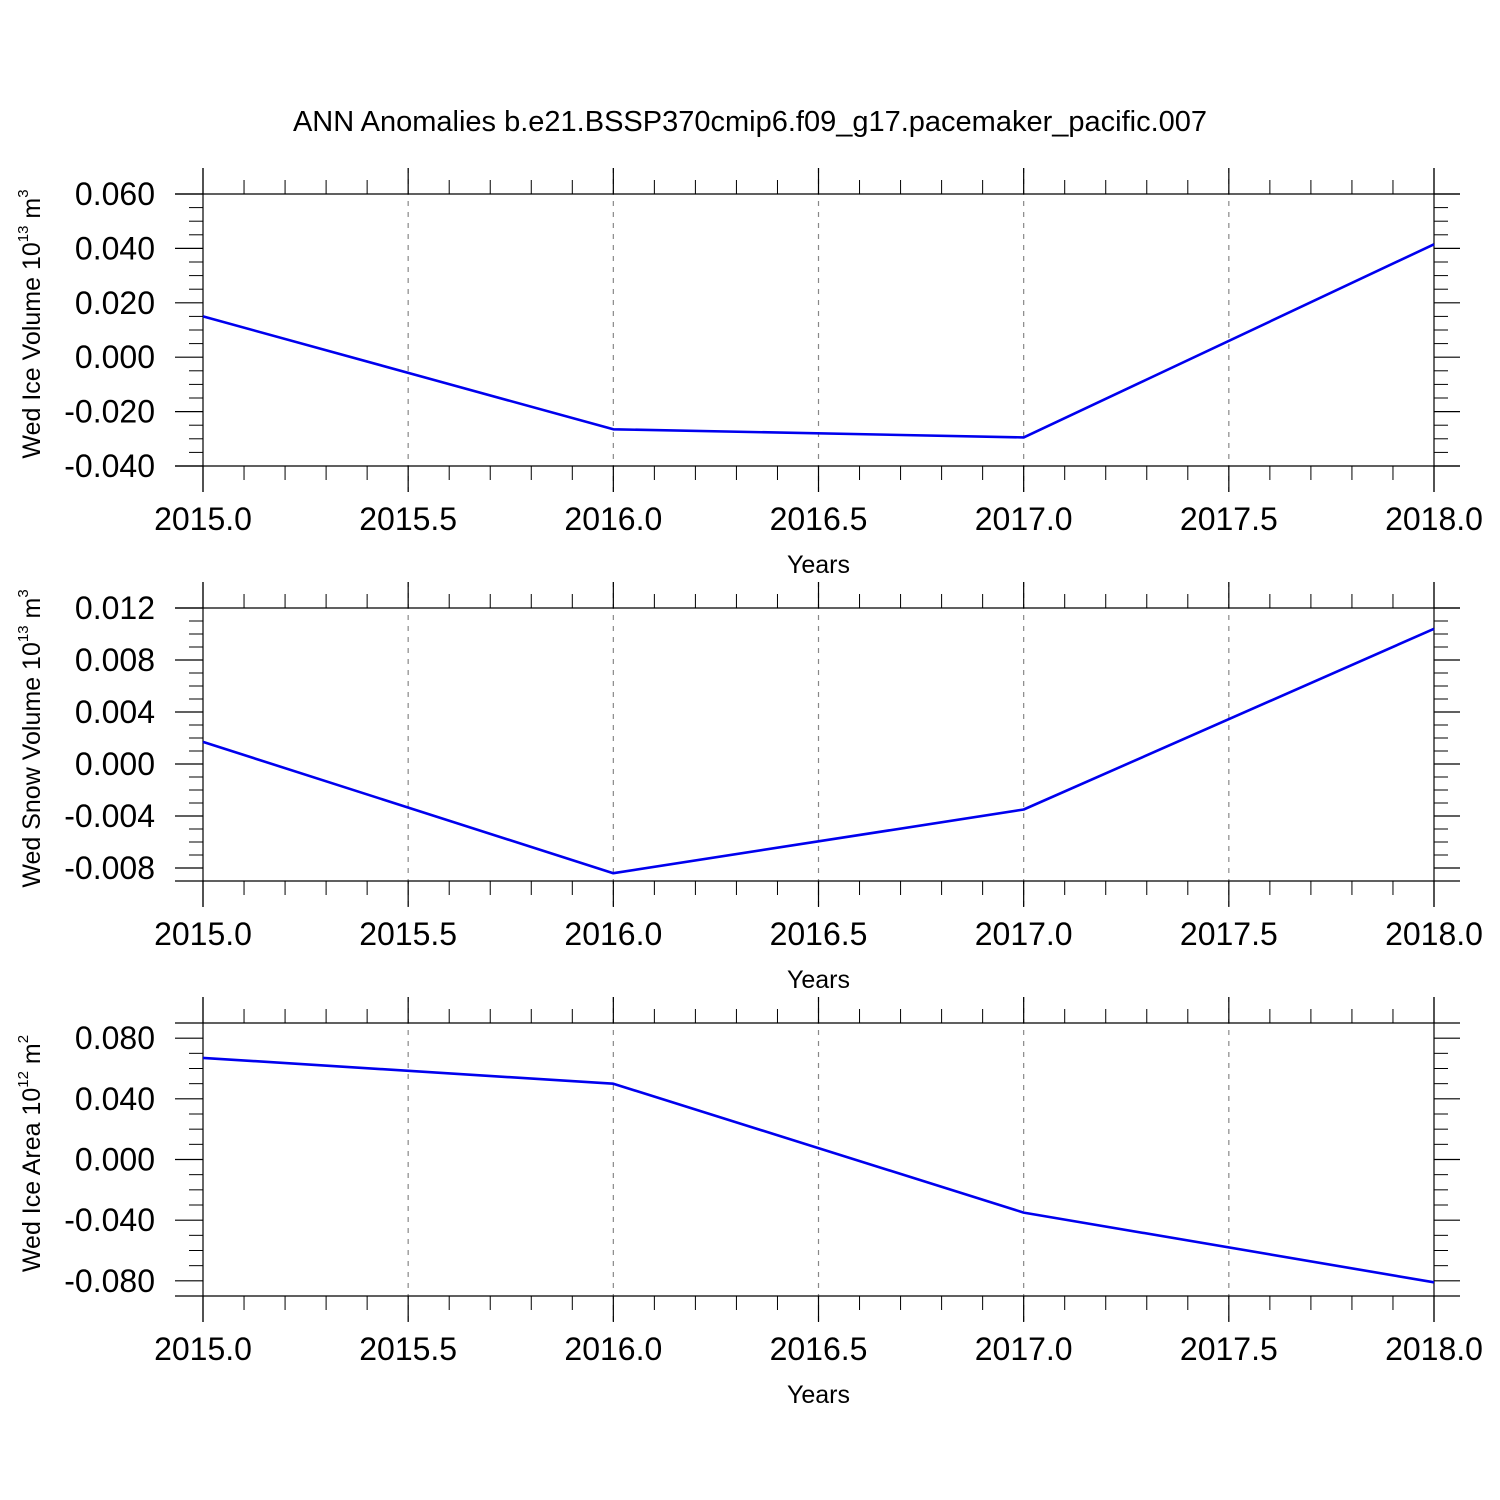 The image size is (1500, 1500). I want to click on y-axis-label-text: Wed Ice Area 10, so click(32, 1180).